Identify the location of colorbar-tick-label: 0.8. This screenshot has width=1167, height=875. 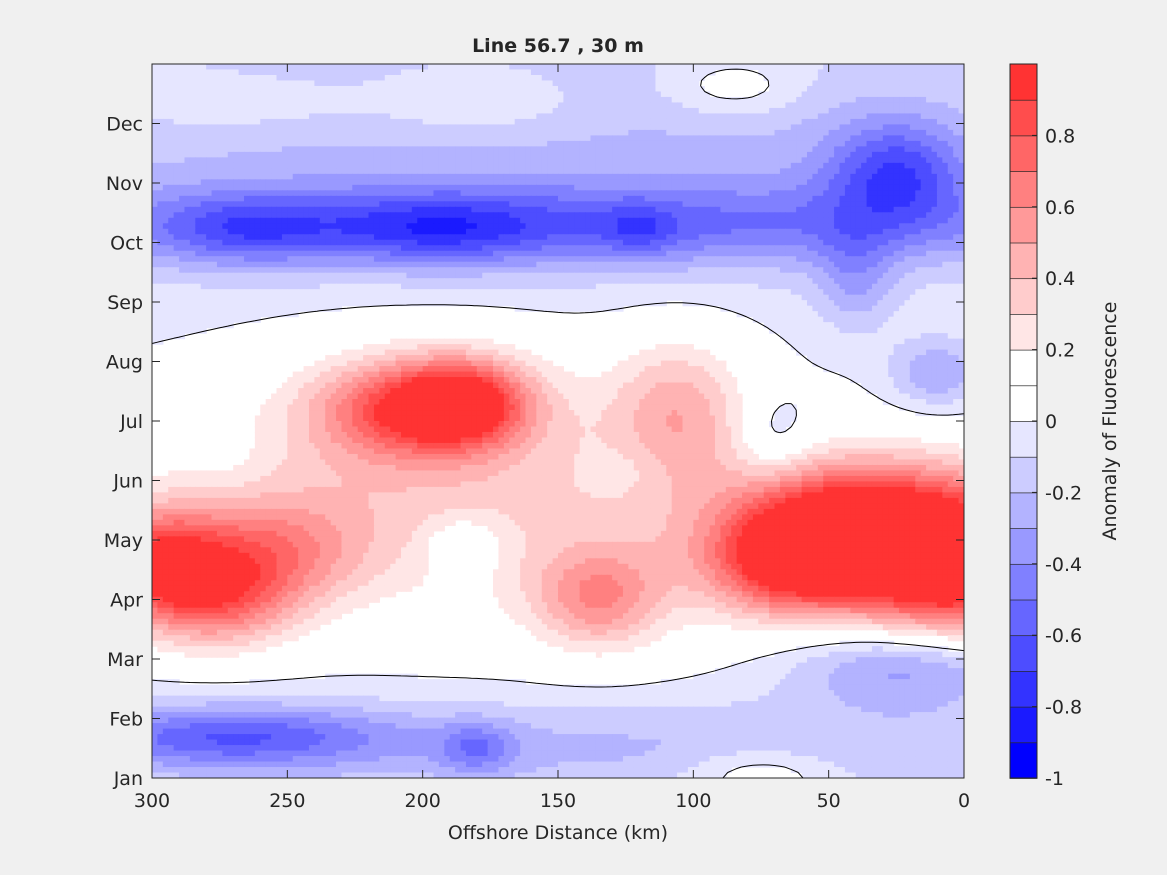
(1060, 136).